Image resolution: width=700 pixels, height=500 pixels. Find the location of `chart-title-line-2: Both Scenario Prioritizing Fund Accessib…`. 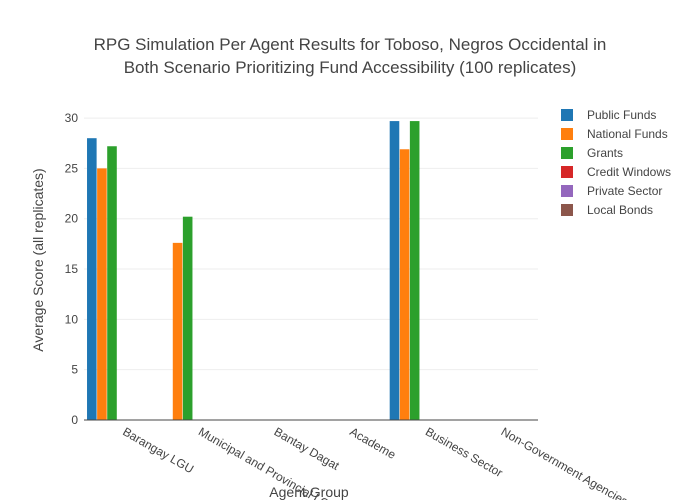

chart-title-line-2: Both Scenario Prioritizing Fund Accessib… is located at coordinates (350, 67).